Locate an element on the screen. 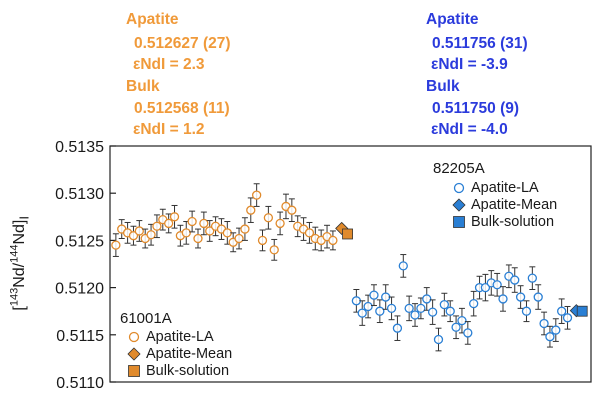 This screenshot has width=592, height=398. right-bulk-ratio: 0.511750 (9) is located at coordinates (476, 108).